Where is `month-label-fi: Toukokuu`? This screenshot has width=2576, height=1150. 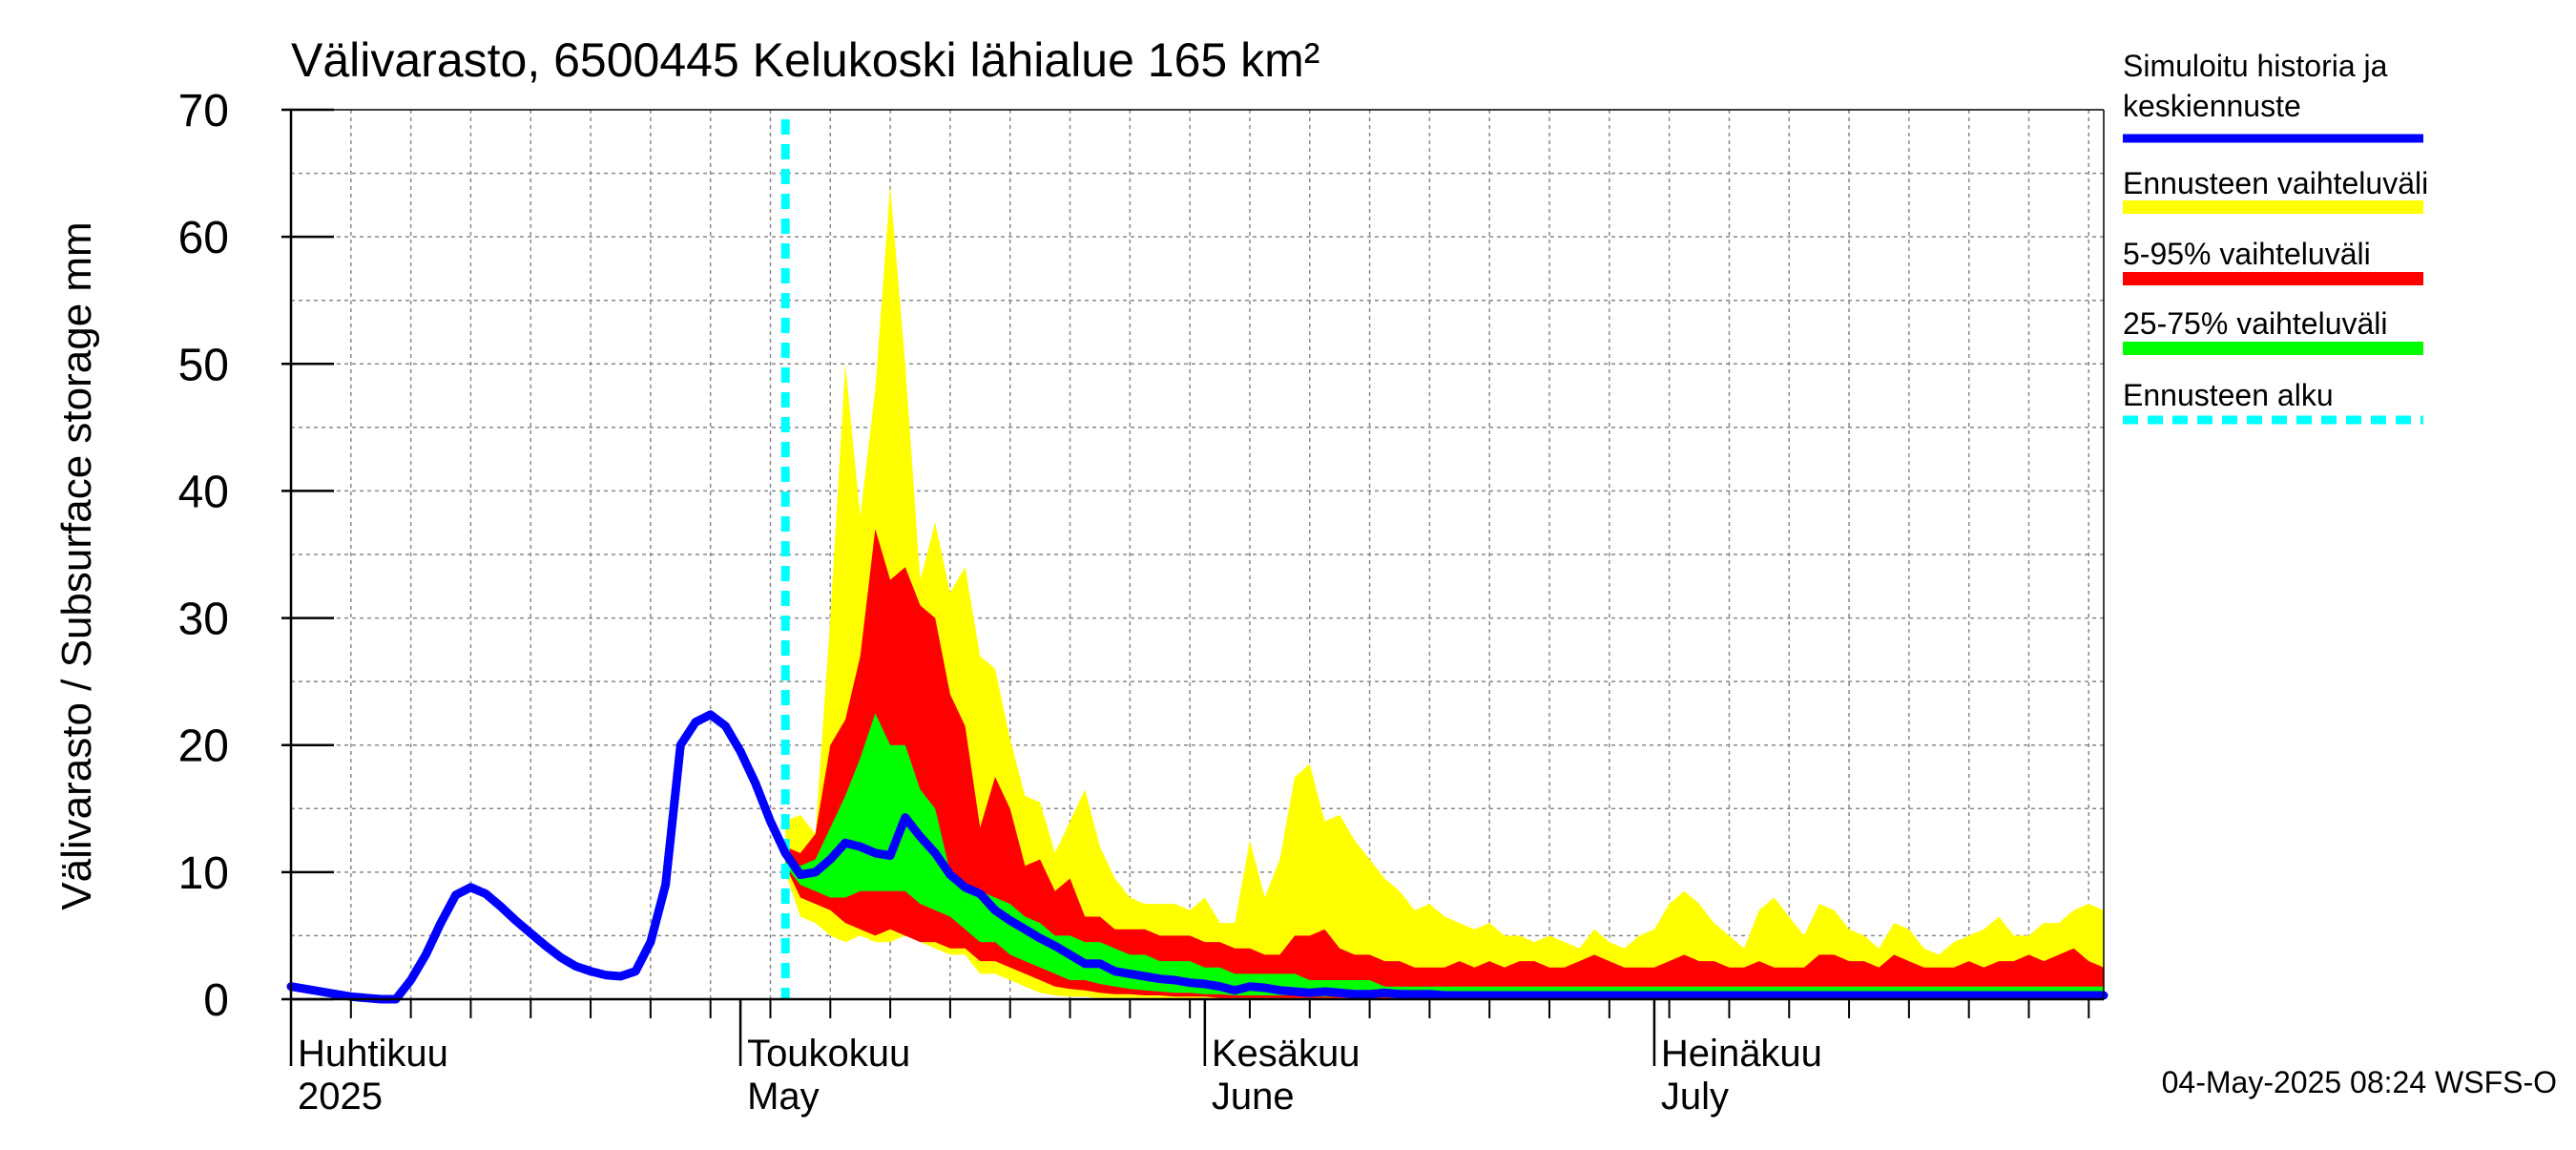
month-label-fi: Toukokuu is located at coordinates (828, 1054).